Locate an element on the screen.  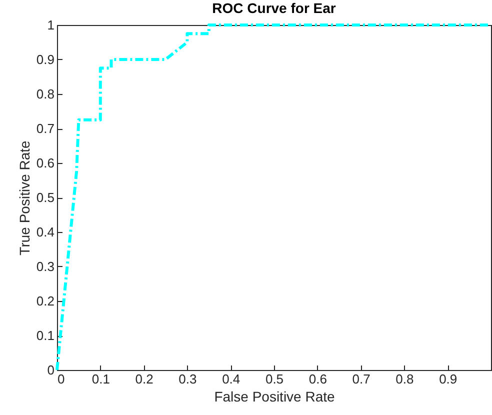
chart-title: ROC Curve for Ear is located at coordinates (274, 8).